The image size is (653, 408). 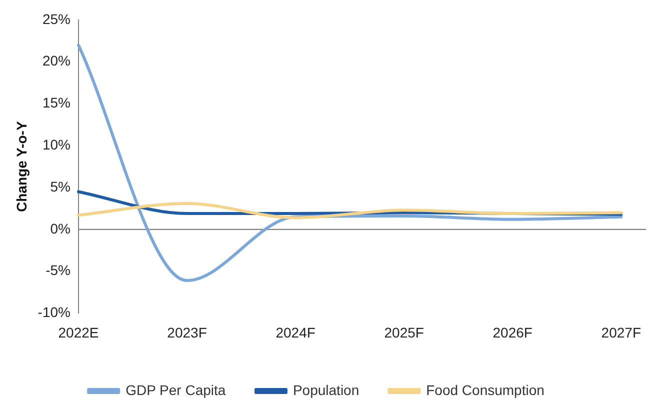 What do you see at coordinates (56, 18) in the screenshot?
I see `y-tick-label: 25%` at bounding box center [56, 18].